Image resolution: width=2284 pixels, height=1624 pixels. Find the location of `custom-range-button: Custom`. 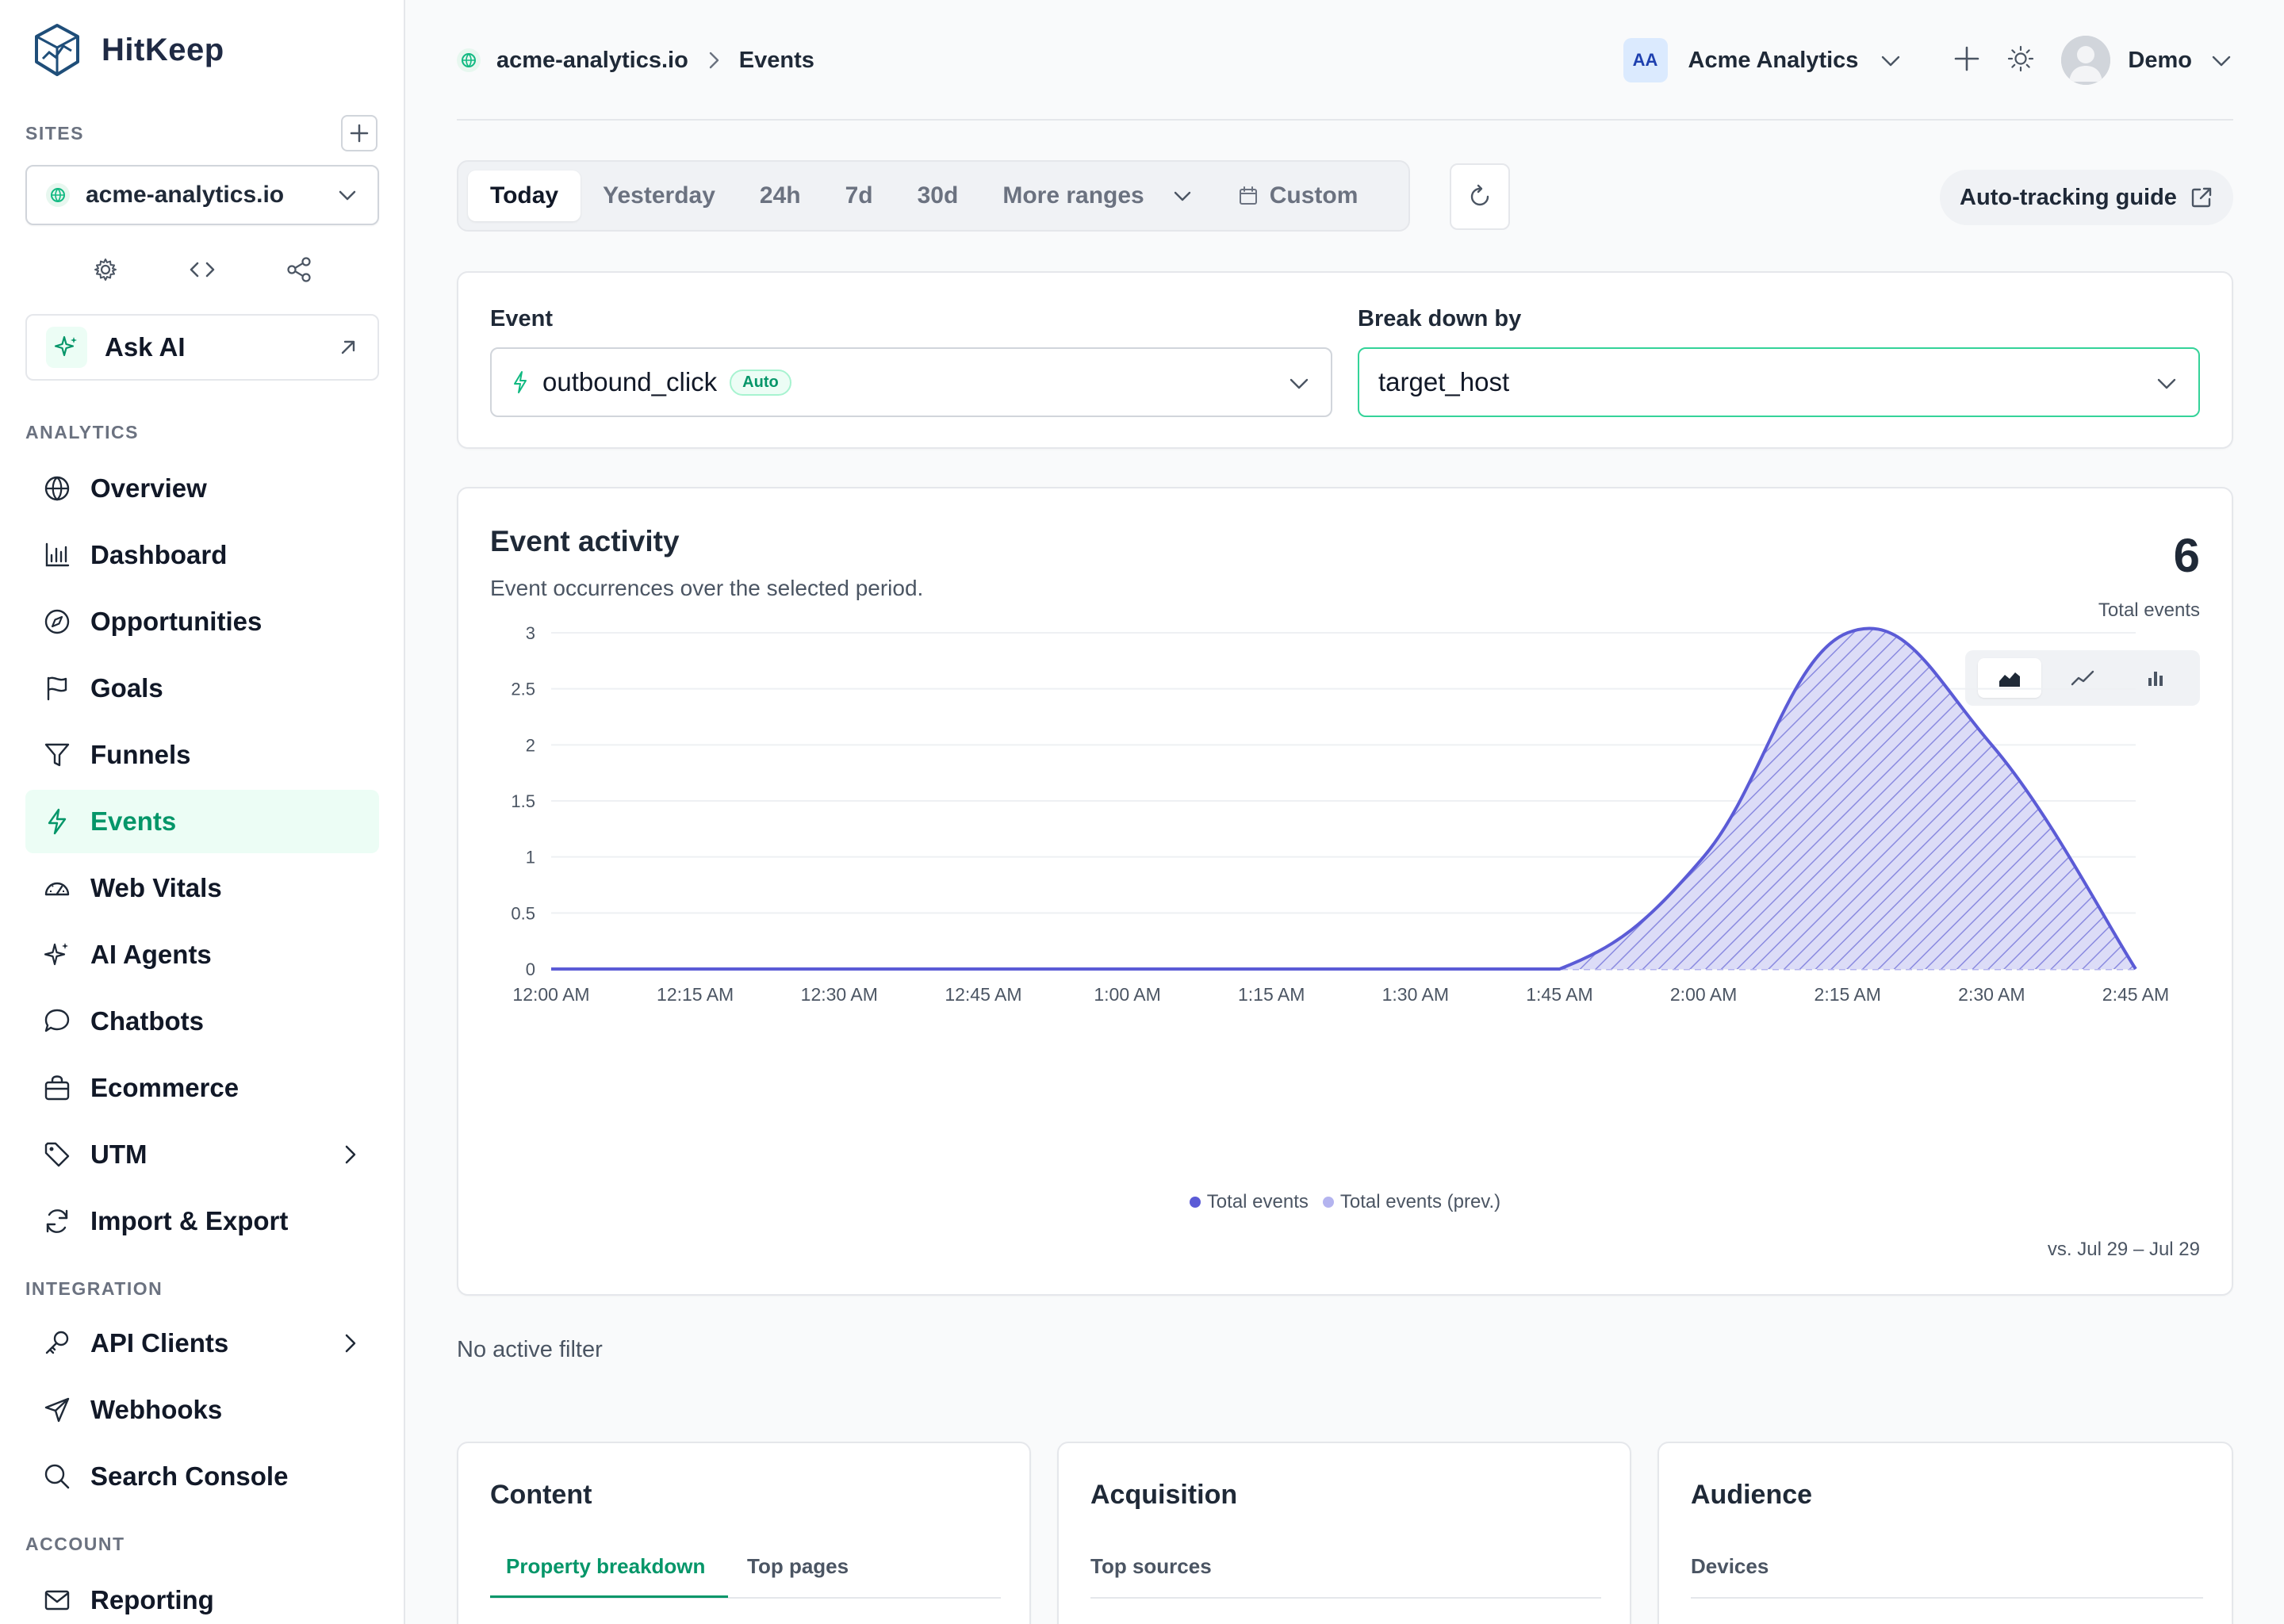

custom-range-button: Custom is located at coordinates (1298, 195).